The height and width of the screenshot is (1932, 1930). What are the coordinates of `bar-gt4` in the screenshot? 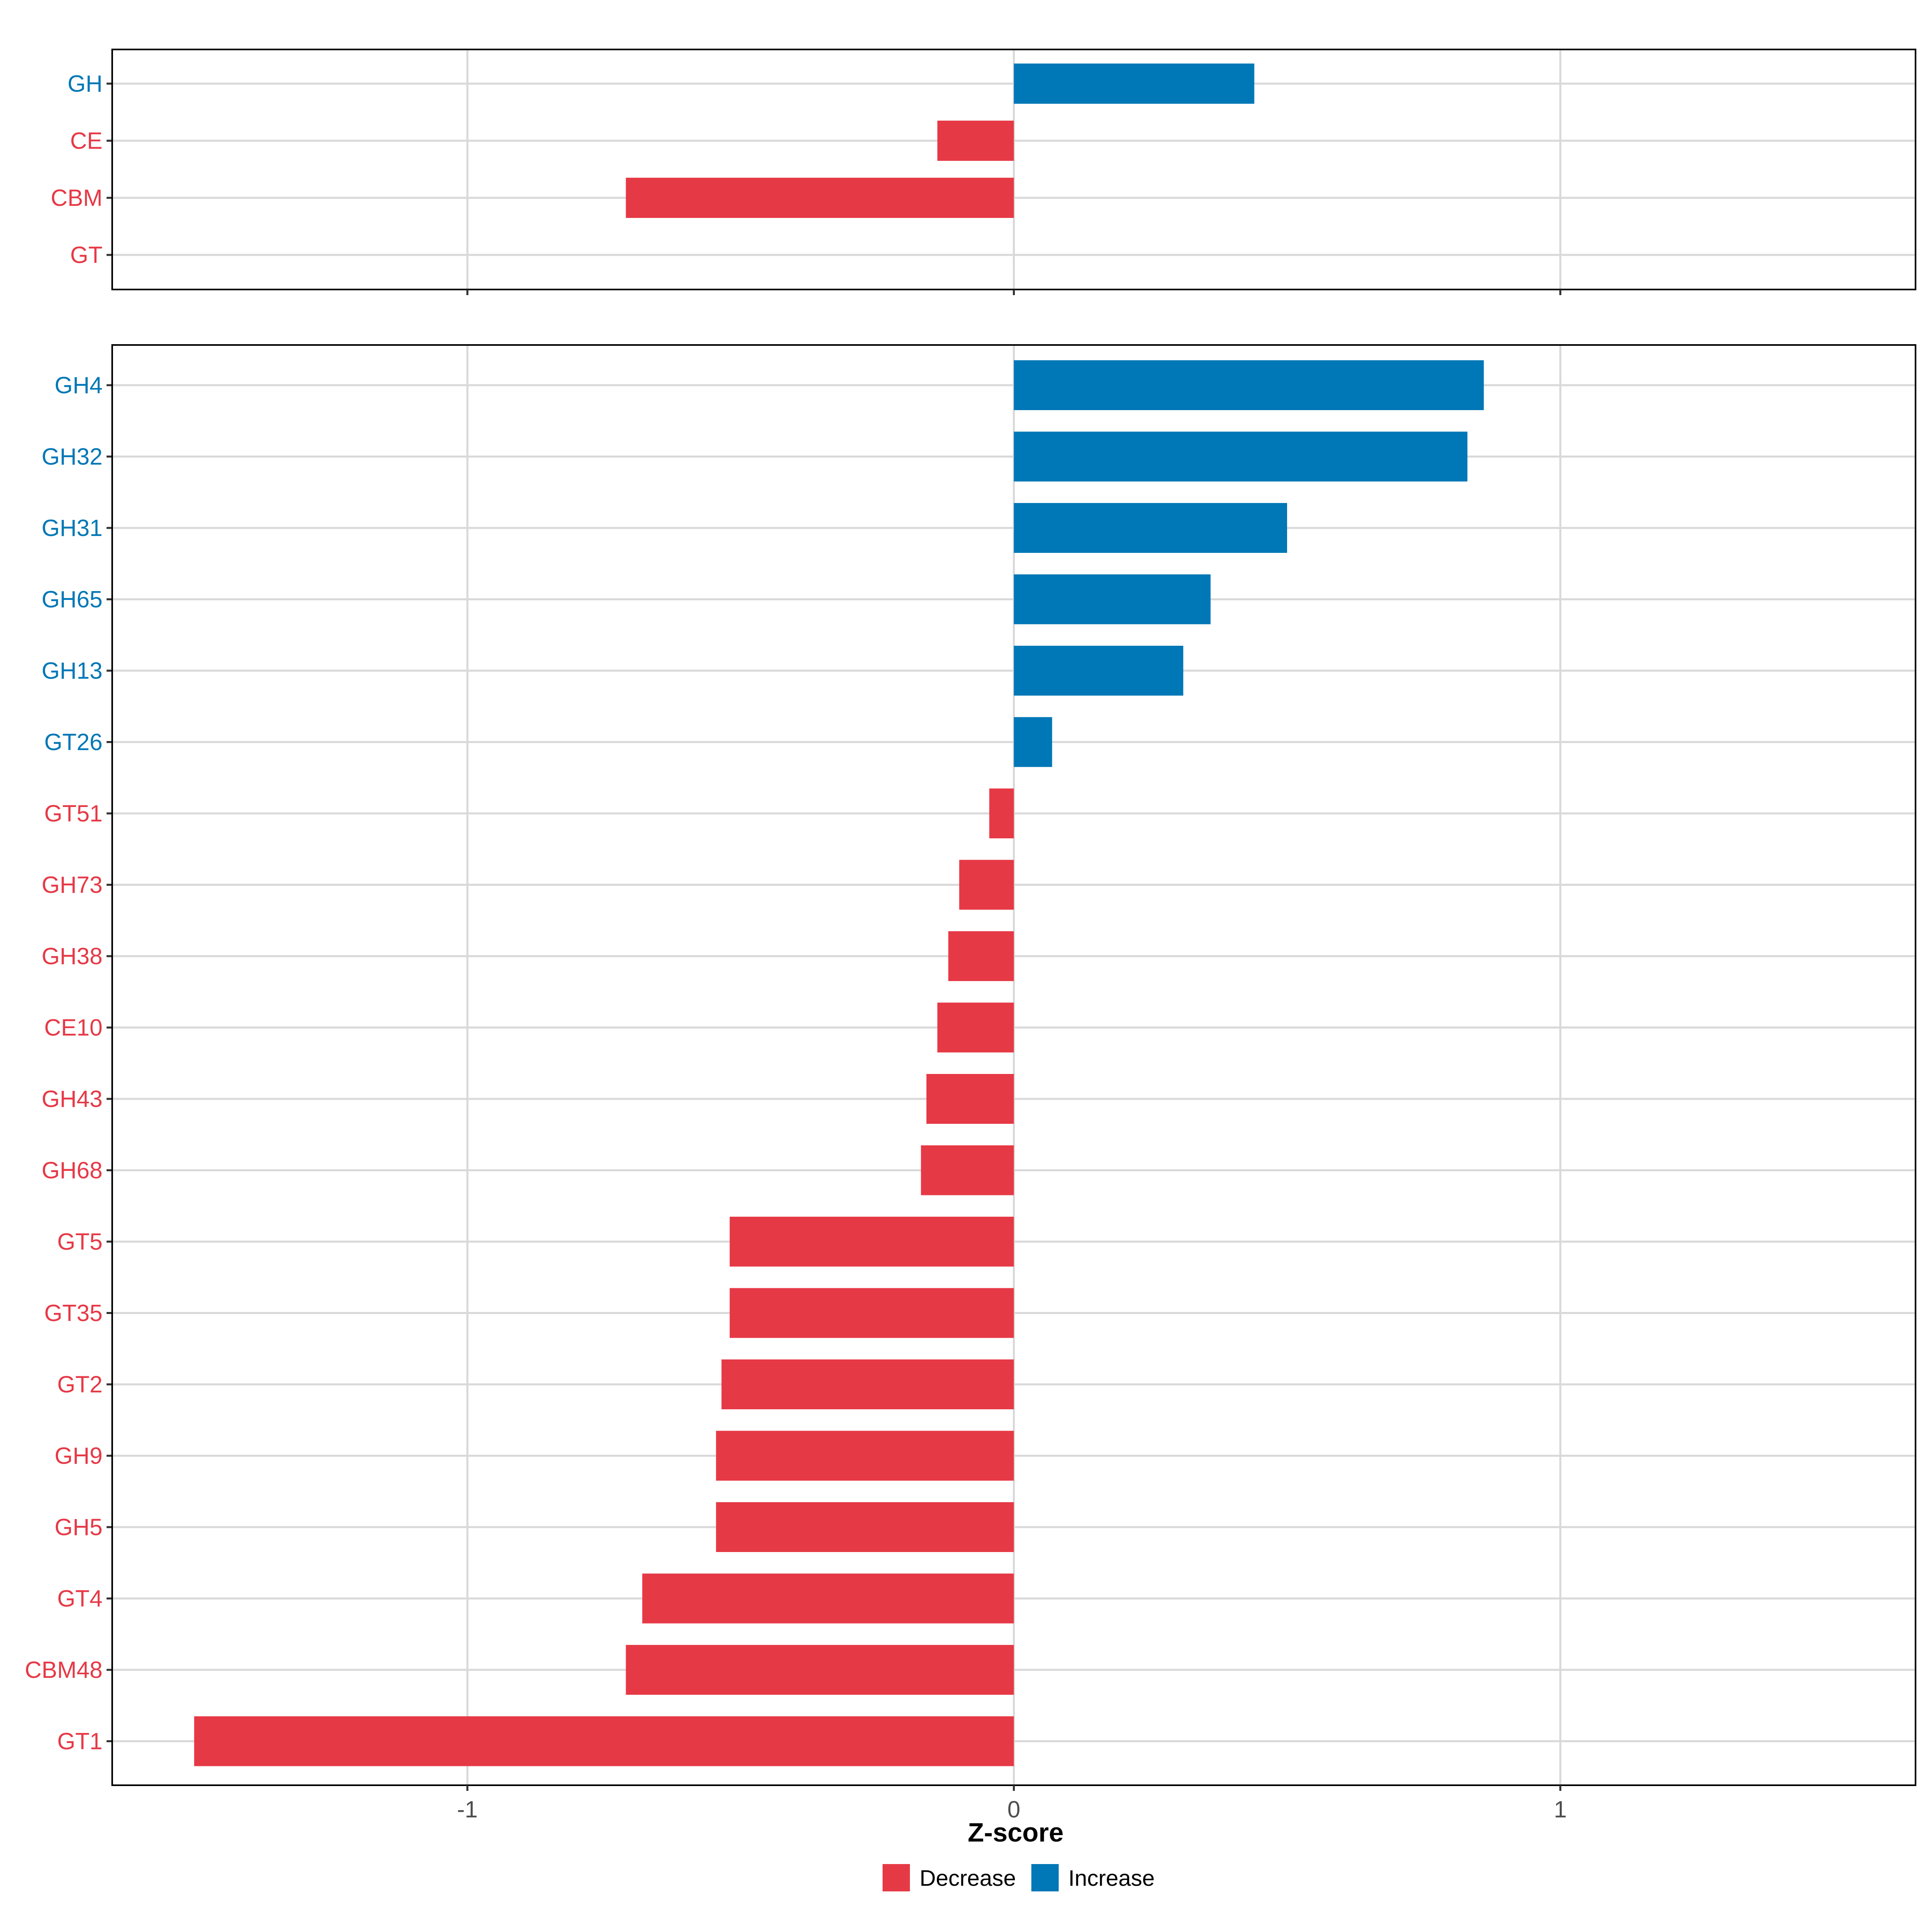 It's located at (828, 1598).